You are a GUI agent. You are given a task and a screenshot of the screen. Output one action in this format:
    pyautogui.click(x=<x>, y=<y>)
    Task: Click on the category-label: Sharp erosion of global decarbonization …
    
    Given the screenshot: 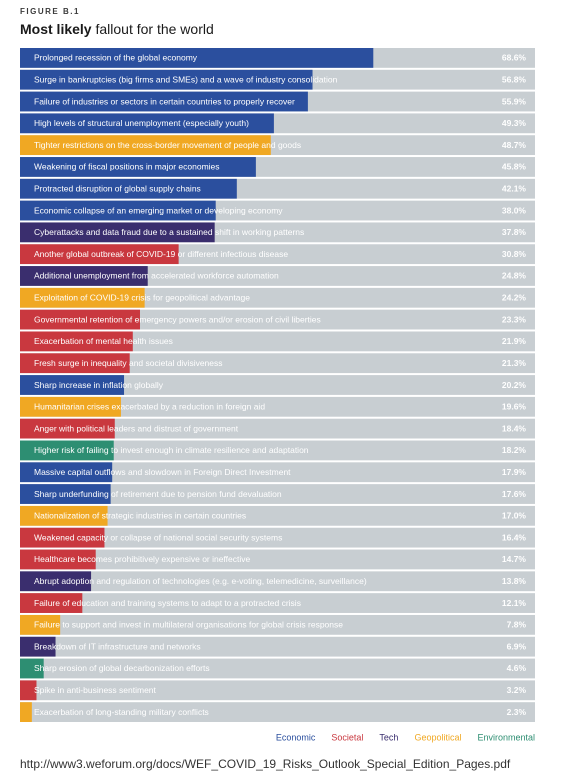 What is the action you would take?
    pyautogui.click(x=122, y=668)
    